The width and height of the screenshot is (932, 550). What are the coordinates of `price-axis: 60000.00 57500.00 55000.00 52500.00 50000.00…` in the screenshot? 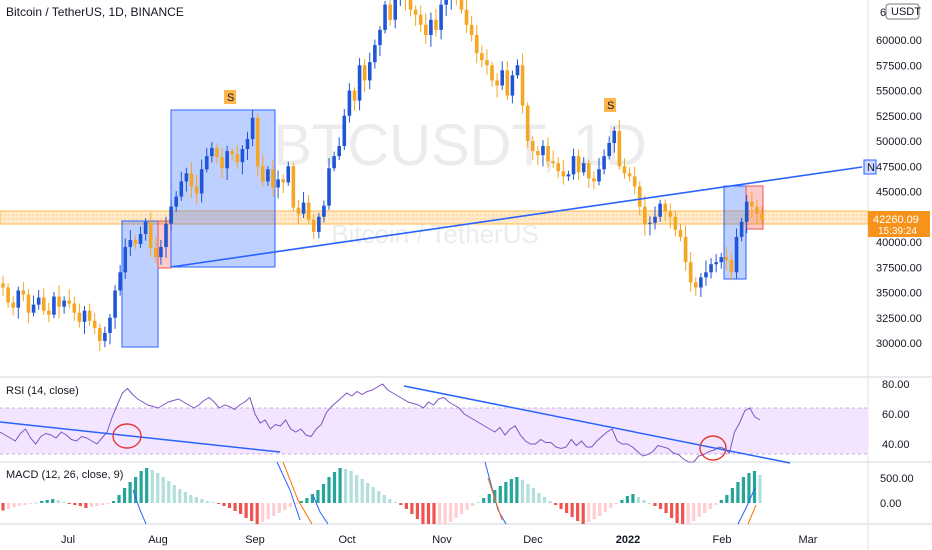 It's located at (899, 192).